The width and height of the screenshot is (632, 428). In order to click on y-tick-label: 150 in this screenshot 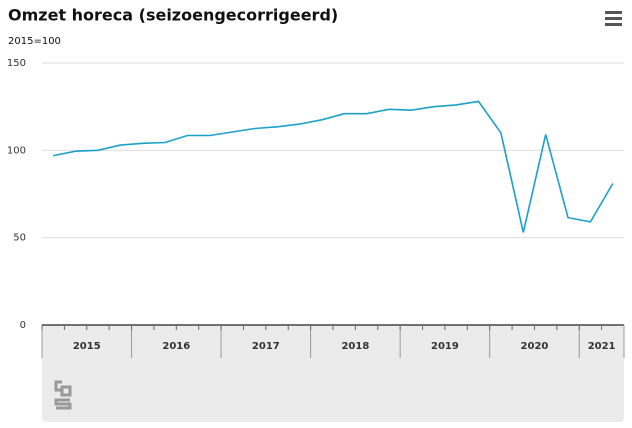, I will do `click(16, 63)`.